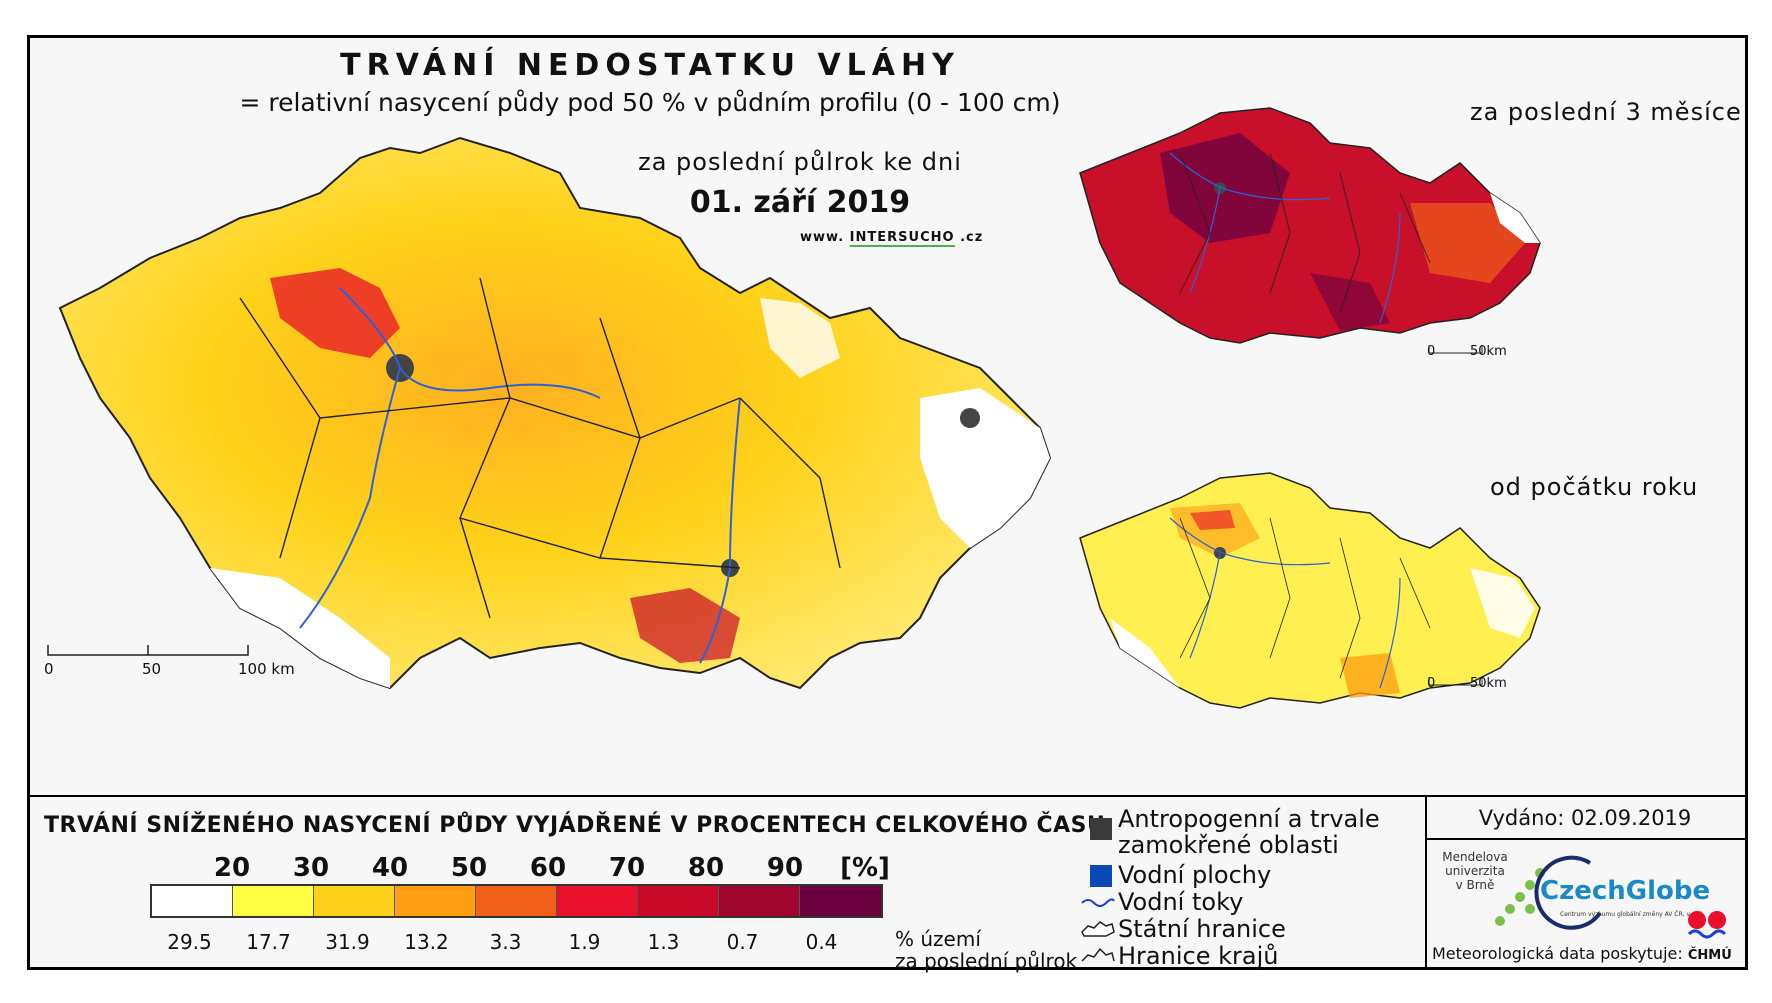  Describe the element at coordinates (1249, 819) in the screenshot. I see `legend-anthropogenic-line1: Antropogenní a trvale` at that location.